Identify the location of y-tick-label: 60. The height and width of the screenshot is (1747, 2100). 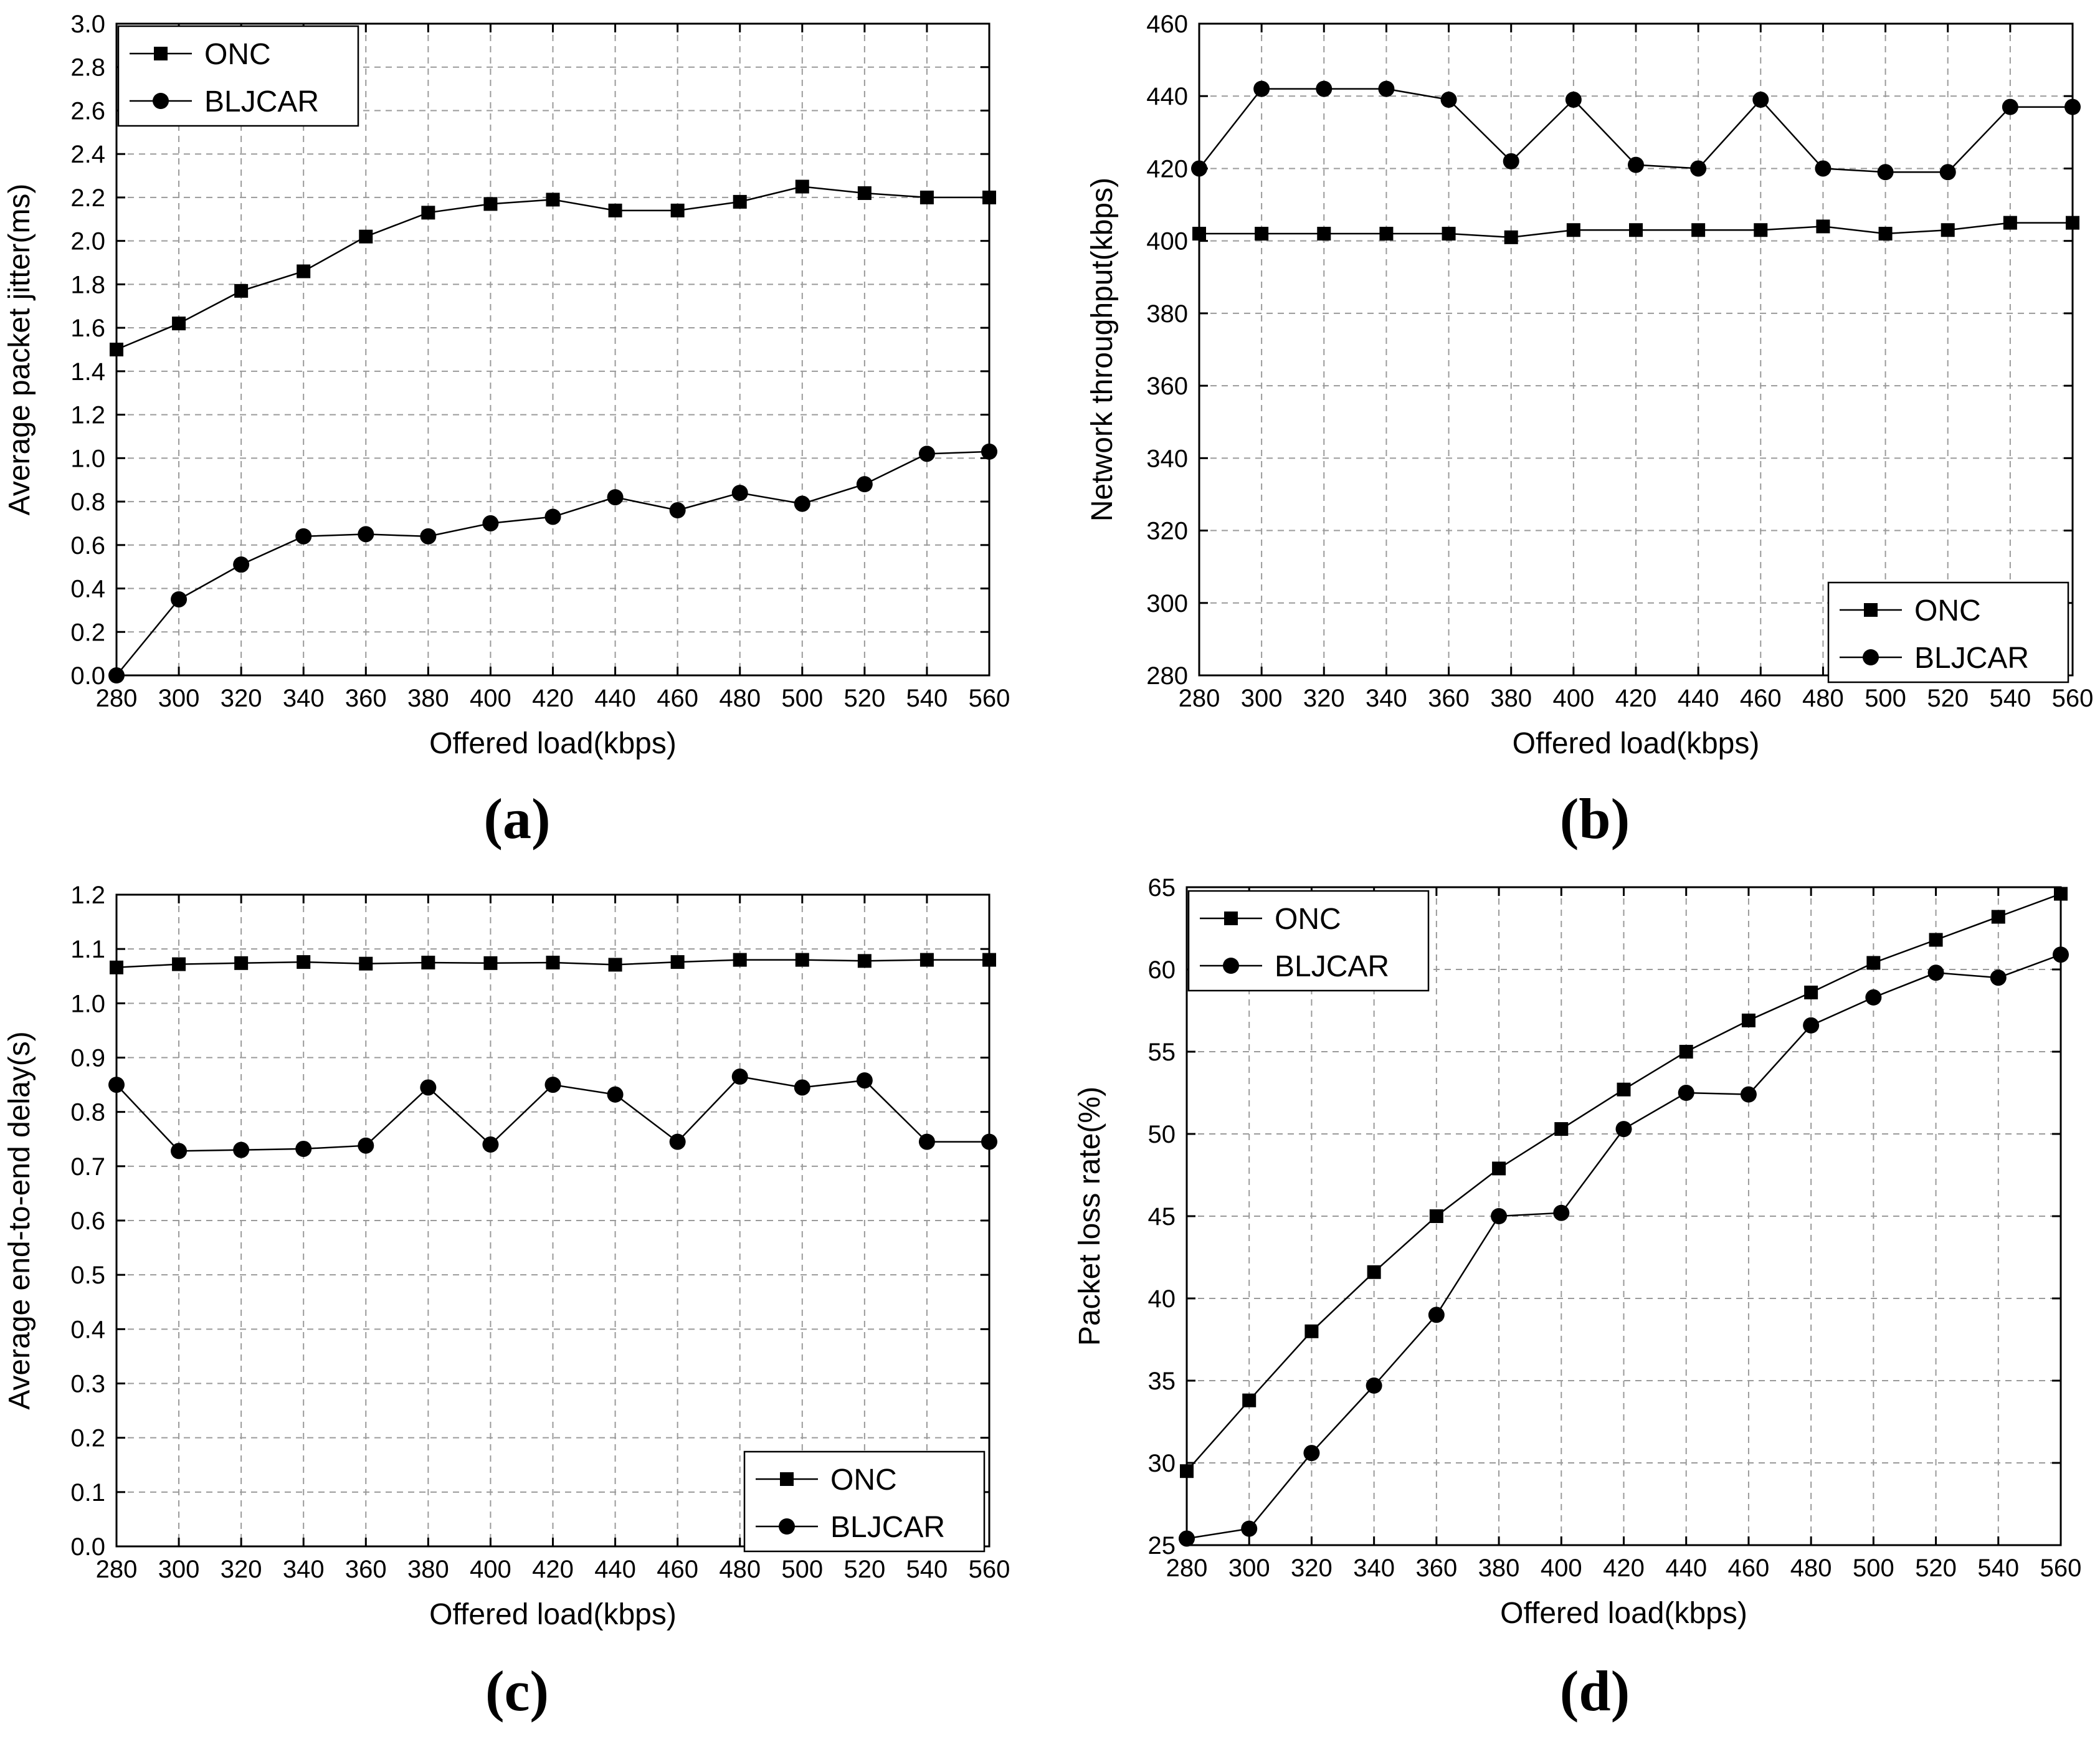
(1162, 970).